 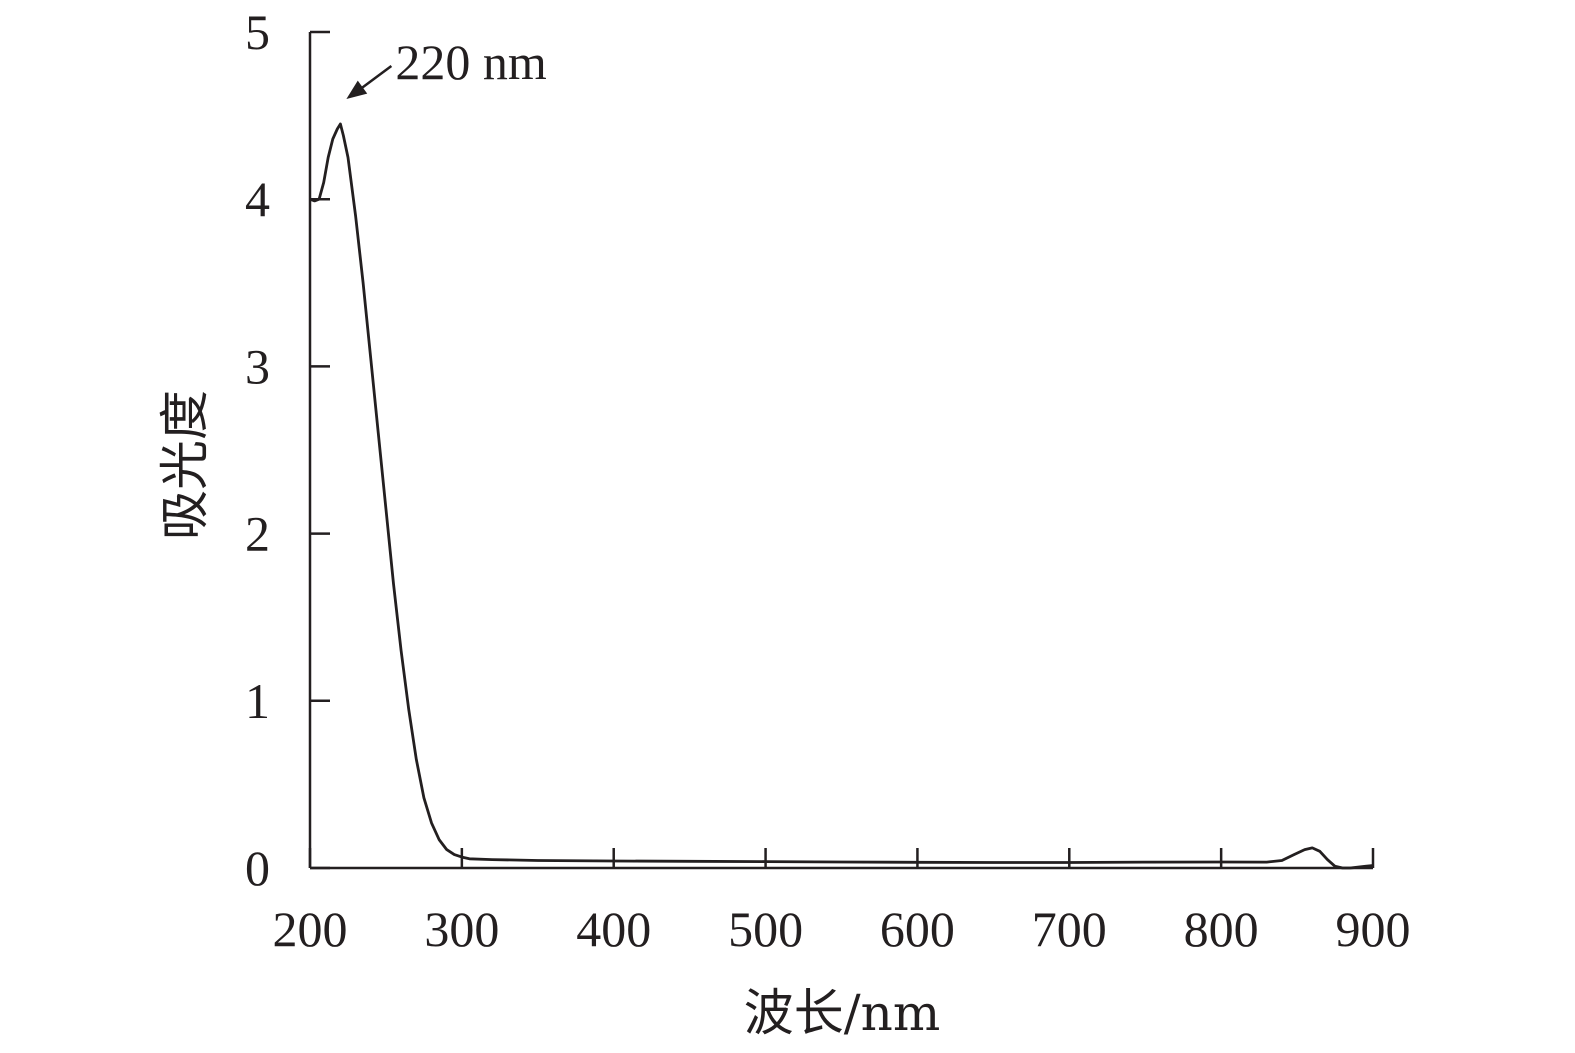 What do you see at coordinates (842, 1013) in the screenshot?
I see `x-axis-title: 波长/nm` at bounding box center [842, 1013].